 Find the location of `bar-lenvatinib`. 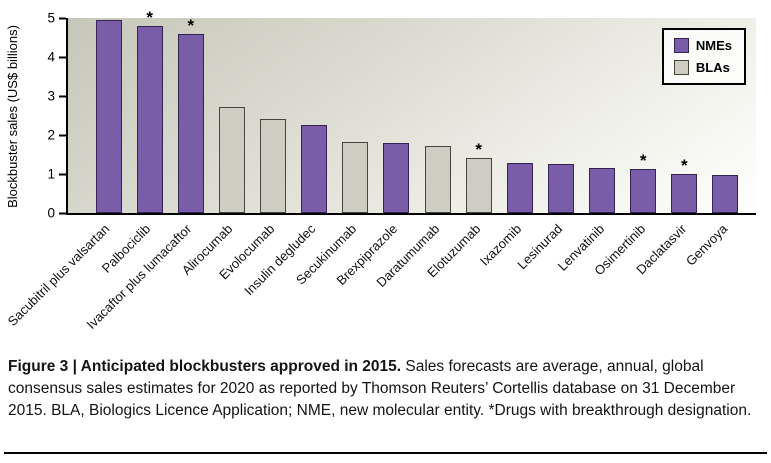

bar-lenvatinib is located at coordinates (602, 190).